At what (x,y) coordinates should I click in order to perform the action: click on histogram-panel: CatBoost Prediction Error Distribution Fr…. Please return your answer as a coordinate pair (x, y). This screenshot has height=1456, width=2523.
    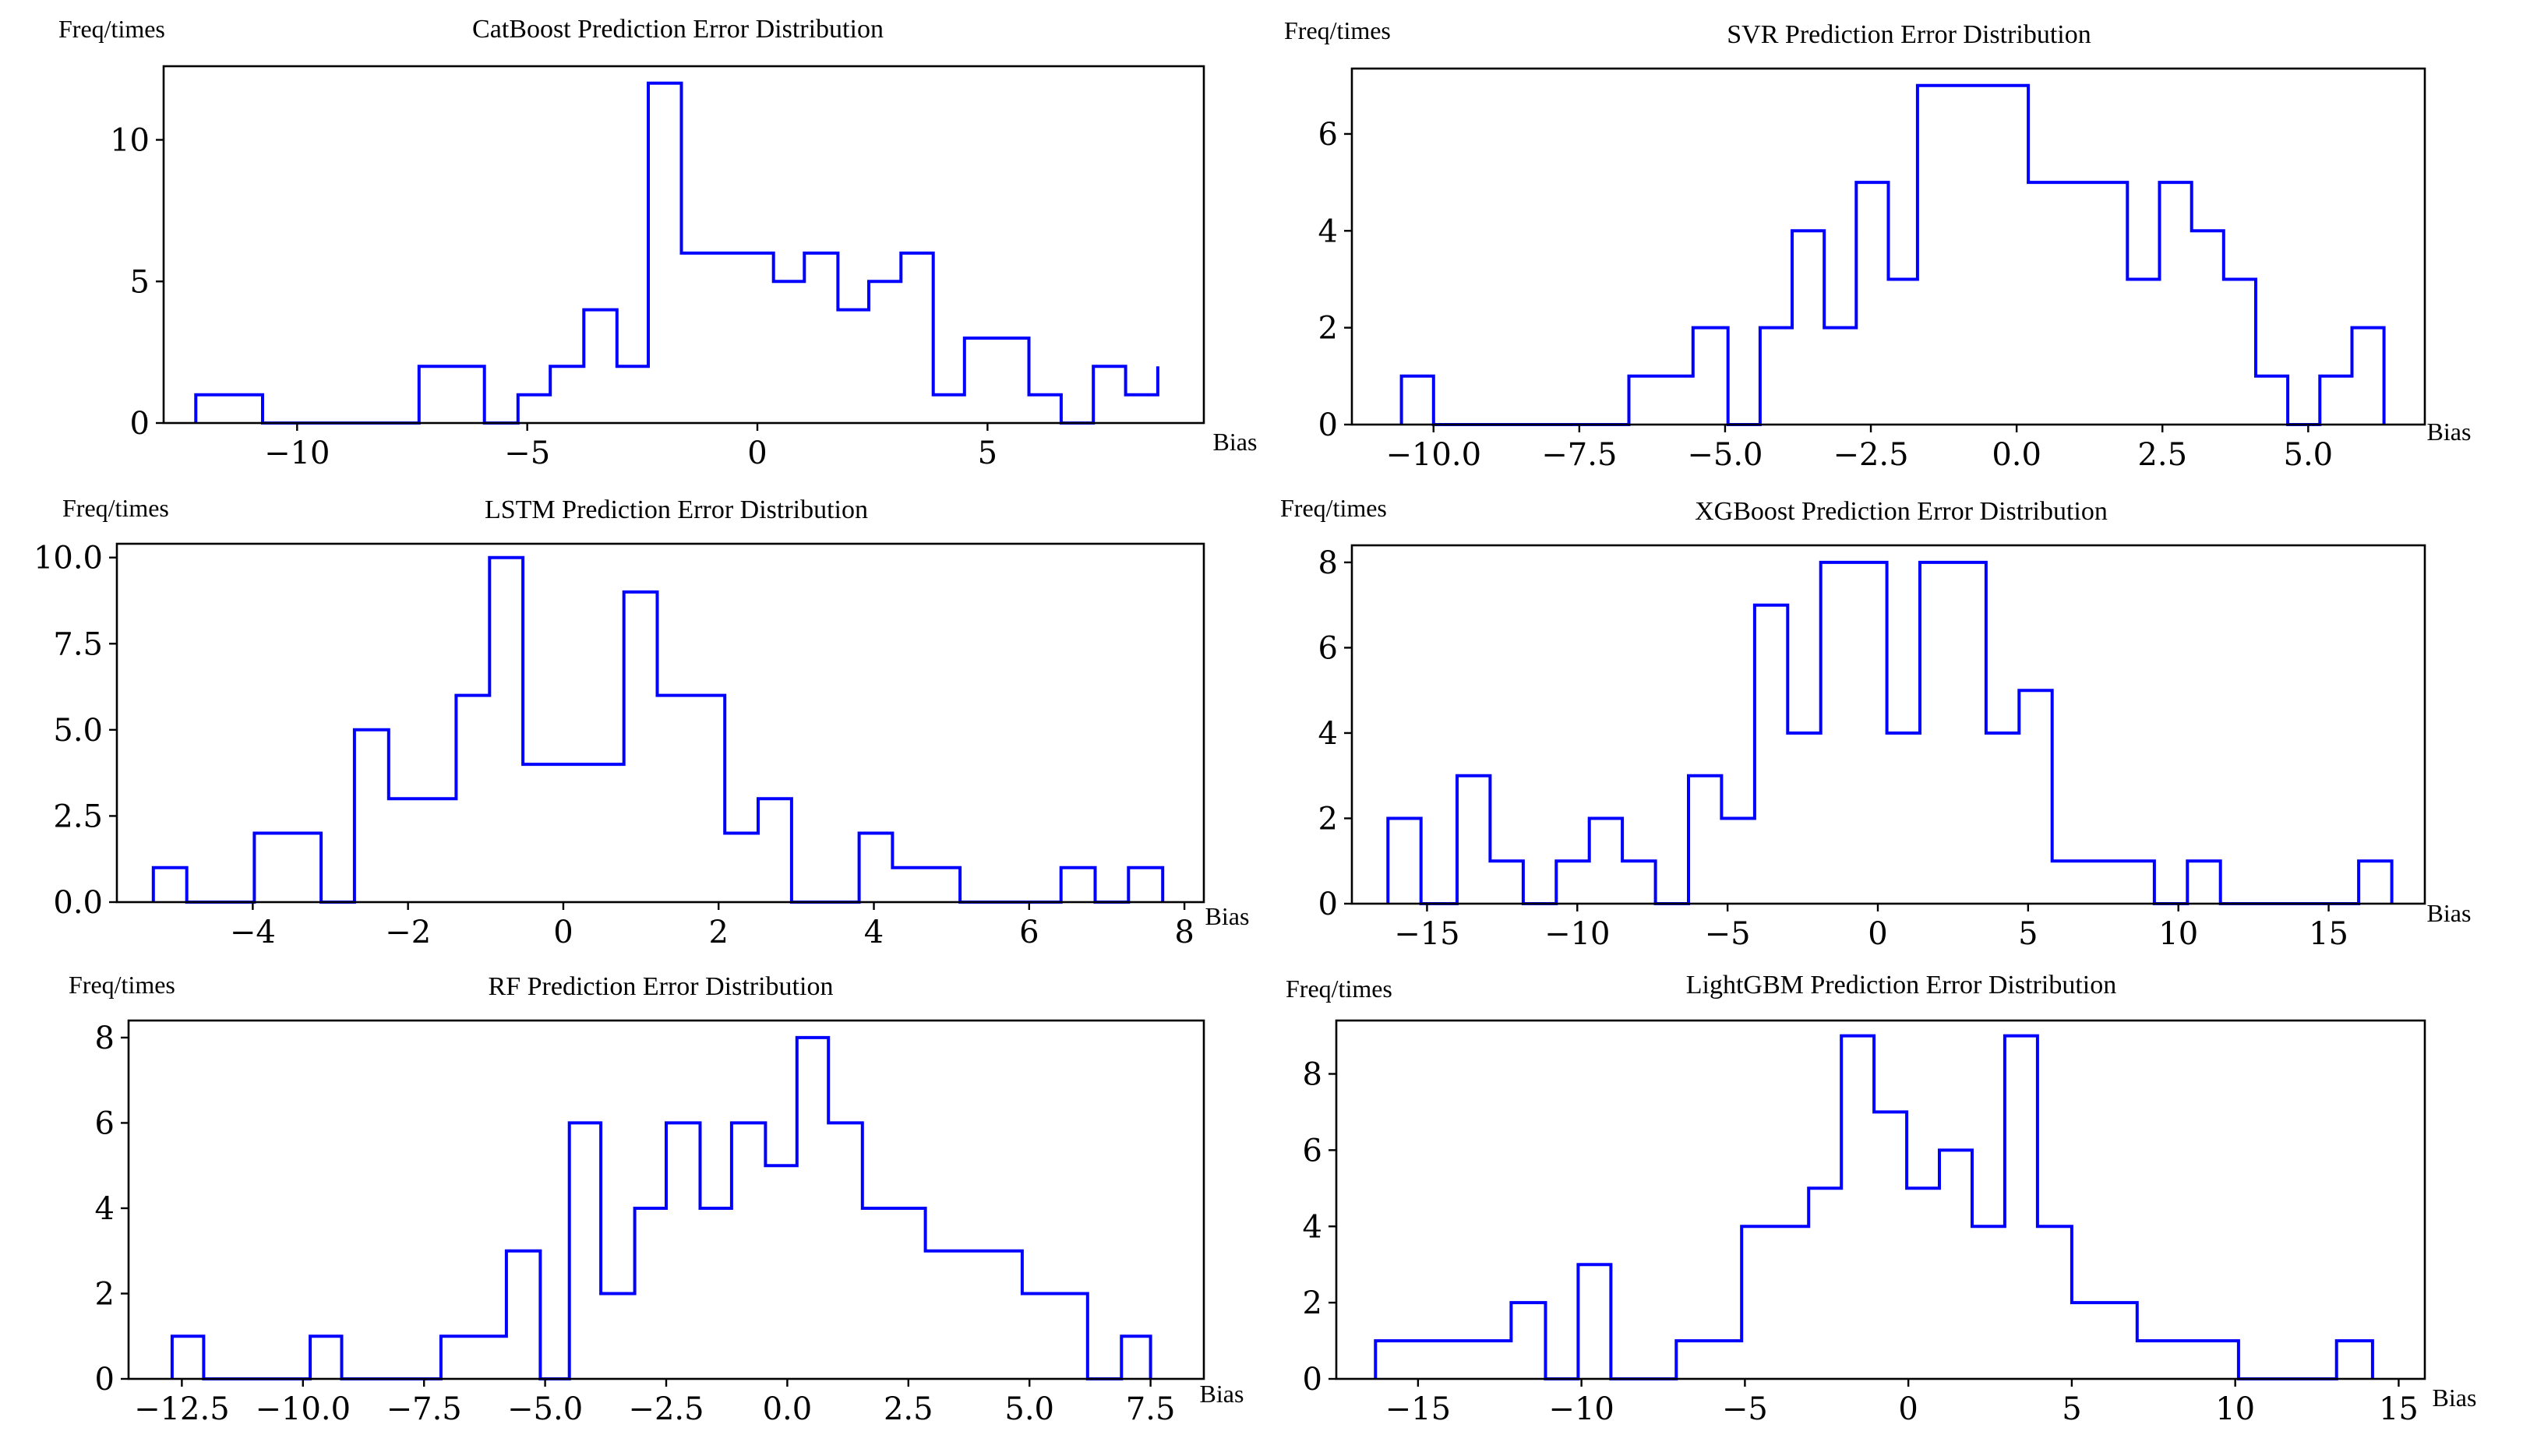
    Looking at the image, I should click on (657, 243).